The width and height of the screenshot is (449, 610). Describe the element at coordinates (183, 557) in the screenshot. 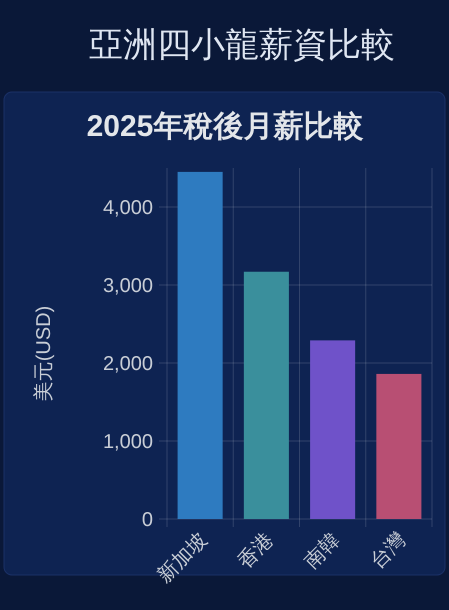

I see `x-tick-label: 新加坡` at that location.